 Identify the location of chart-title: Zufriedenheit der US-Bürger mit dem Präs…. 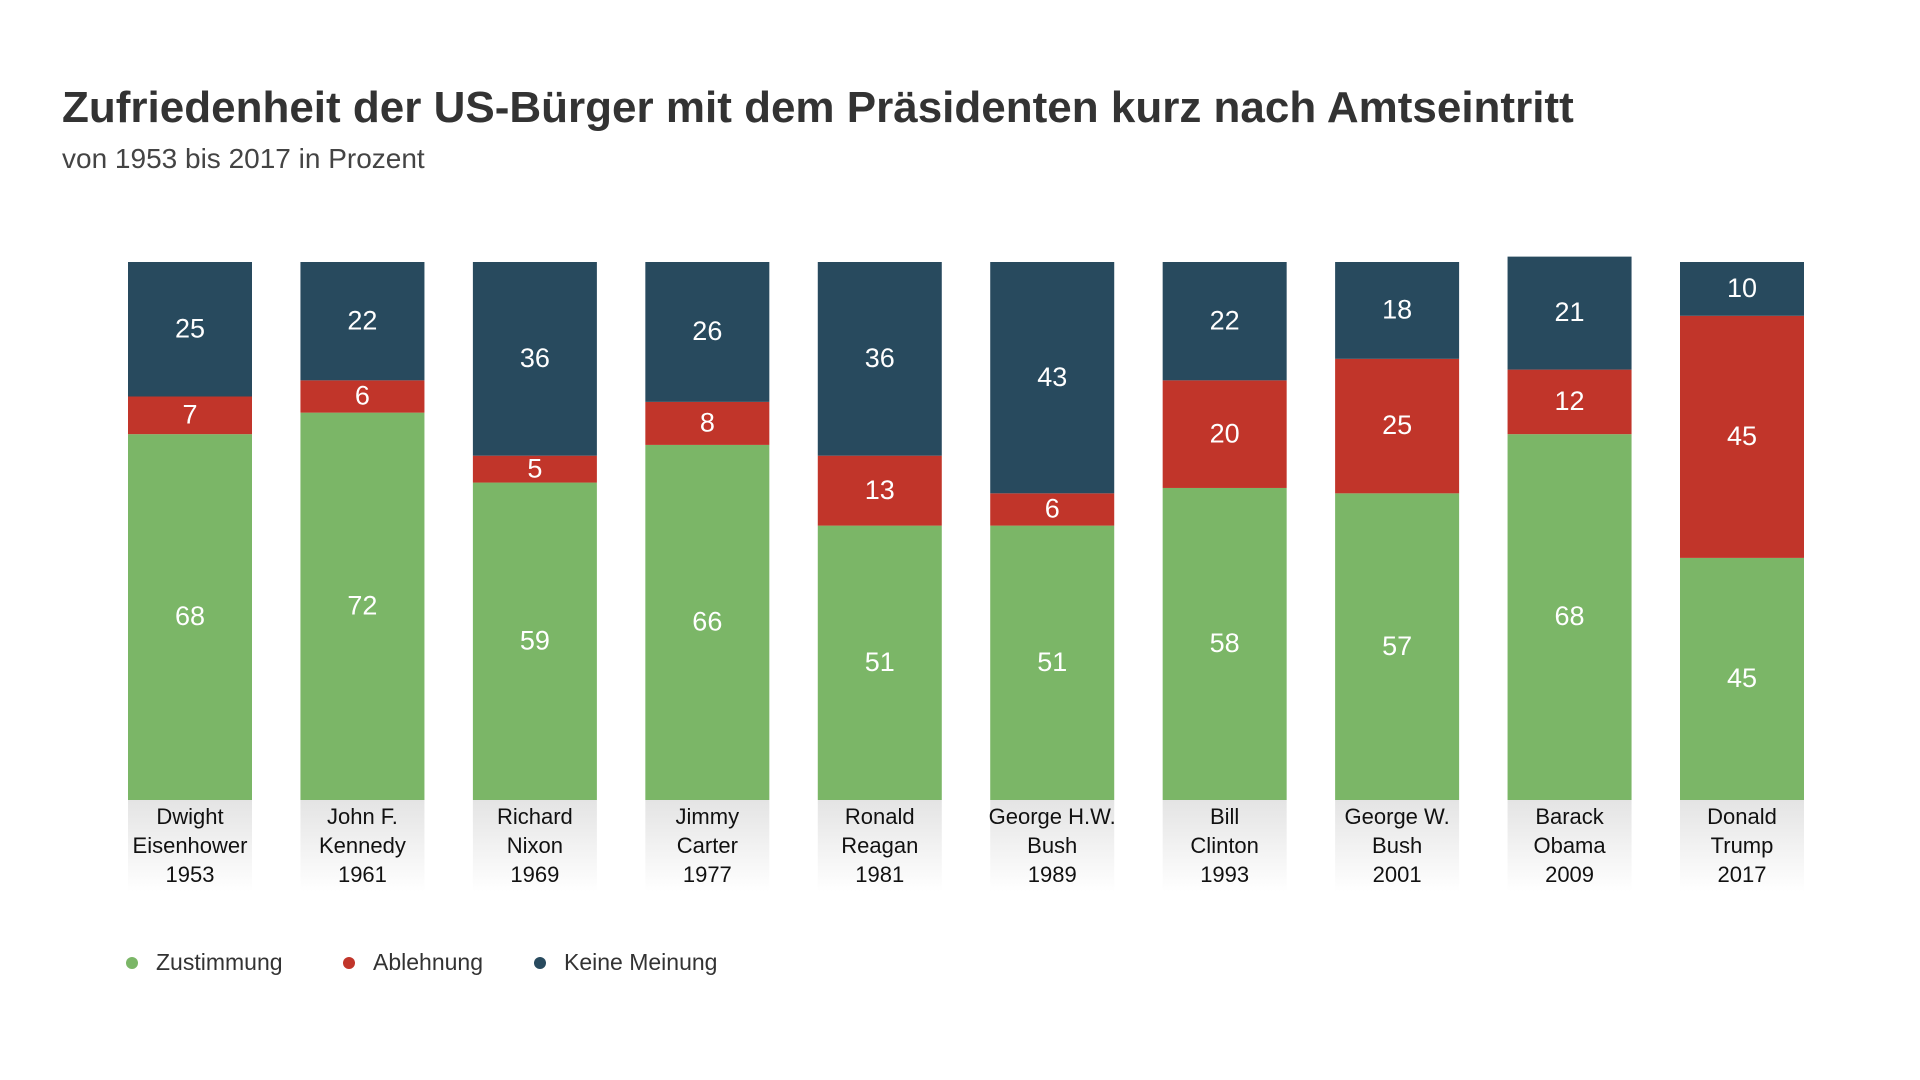
(818, 107).